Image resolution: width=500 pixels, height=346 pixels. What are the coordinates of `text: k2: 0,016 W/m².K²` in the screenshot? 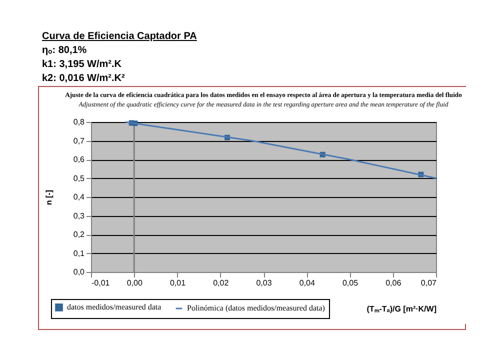 It's located at (84, 79).